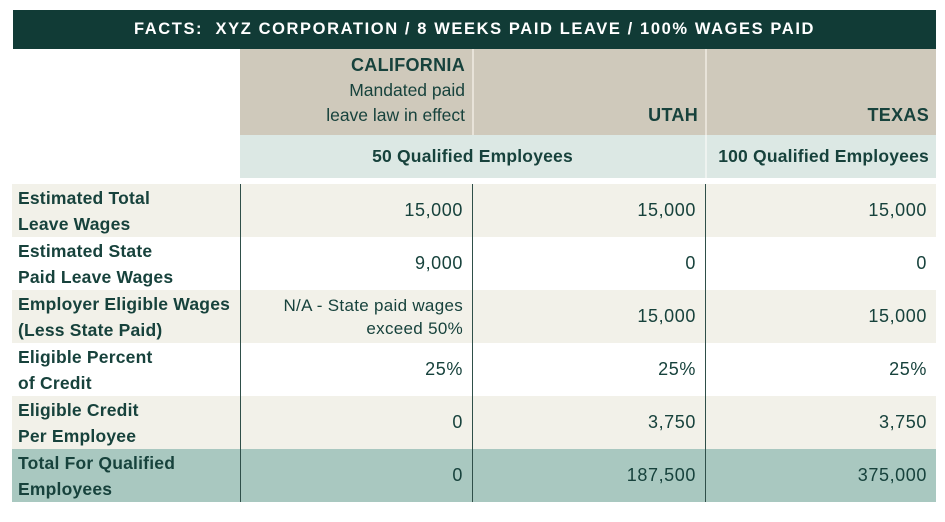 This screenshot has width=945, height=522. Describe the element at coordinates (356, 369) in the screenshot. I see `california-value: 25%` at that location.